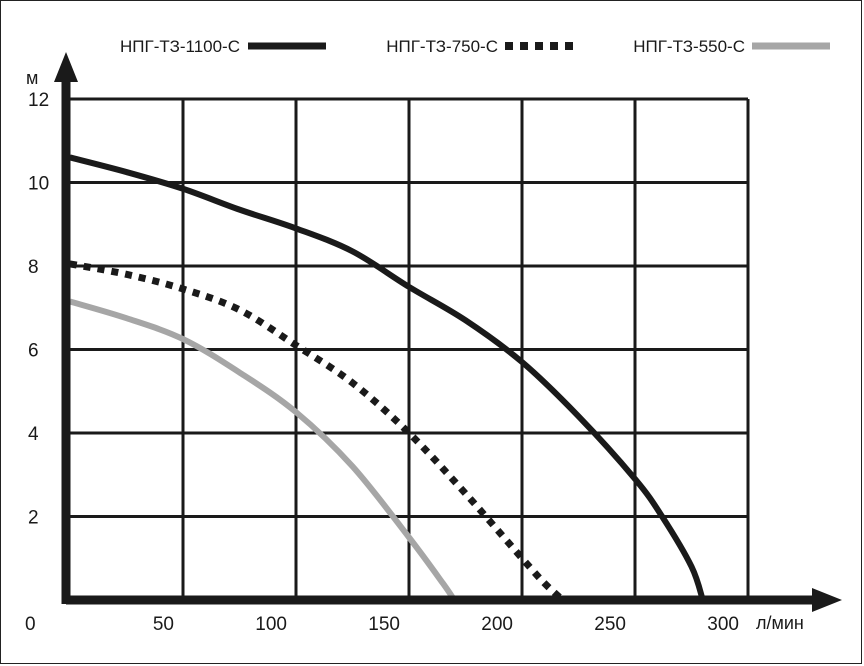 The image size is (864, 666). Describe the element at coordinates (723, 624) in the screenshot. I see `x-tick-label: 300` at that location.